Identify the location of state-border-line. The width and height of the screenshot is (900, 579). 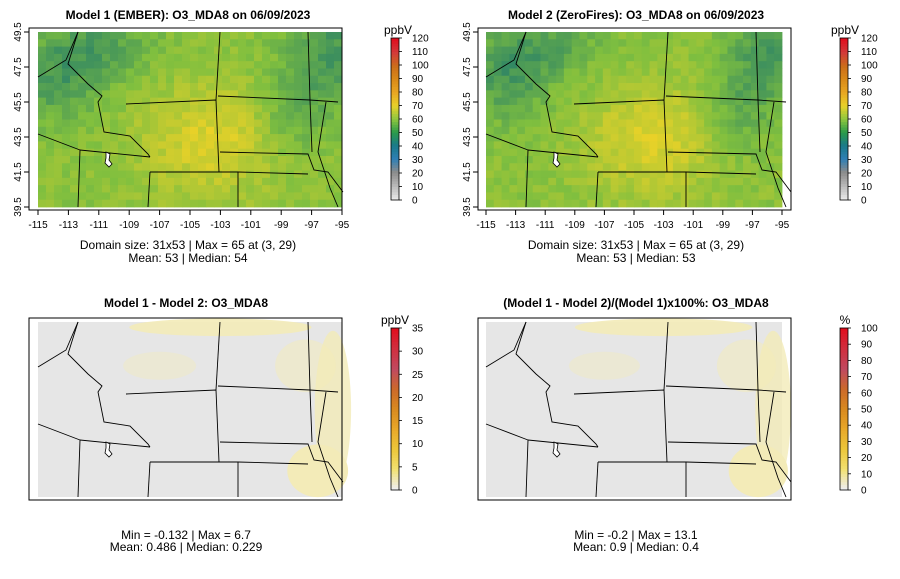
(149, 189).